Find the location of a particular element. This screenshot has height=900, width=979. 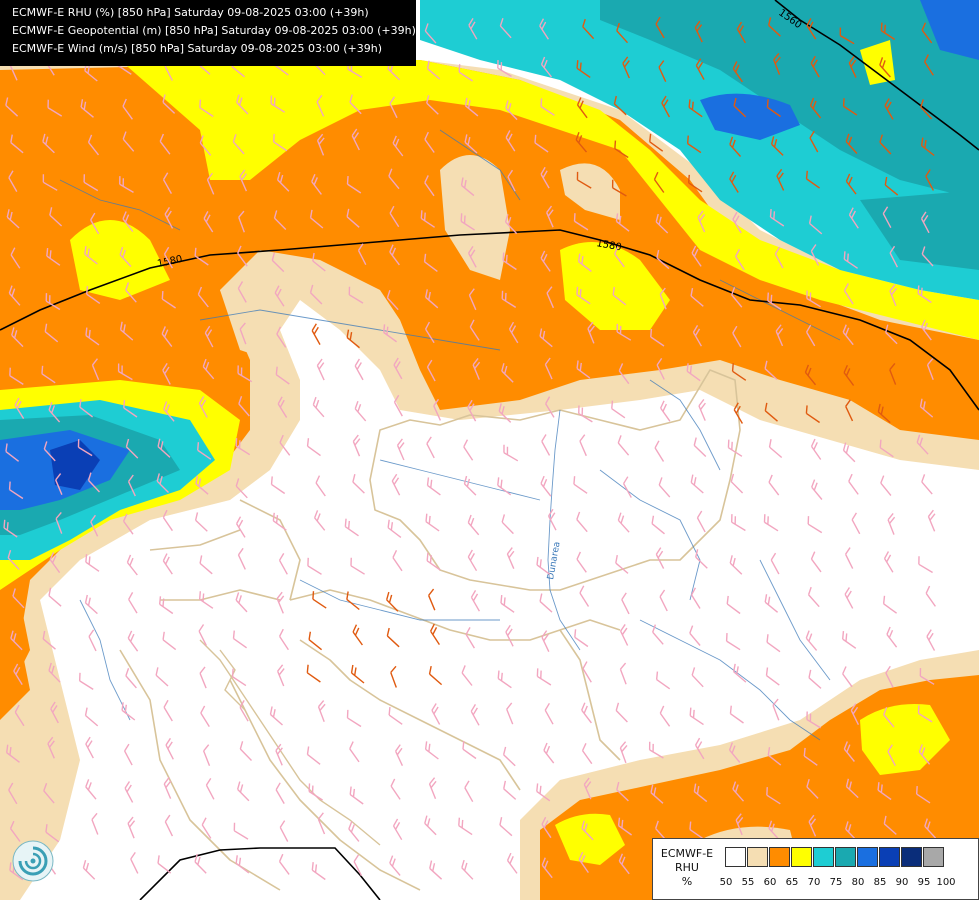

legend-tick-label: 65 is located at coordinates (792, 882).